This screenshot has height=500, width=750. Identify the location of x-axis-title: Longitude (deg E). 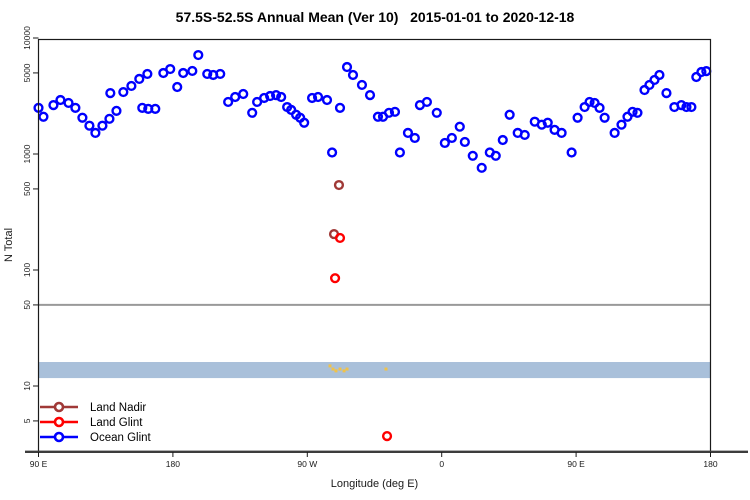
(374, 484).